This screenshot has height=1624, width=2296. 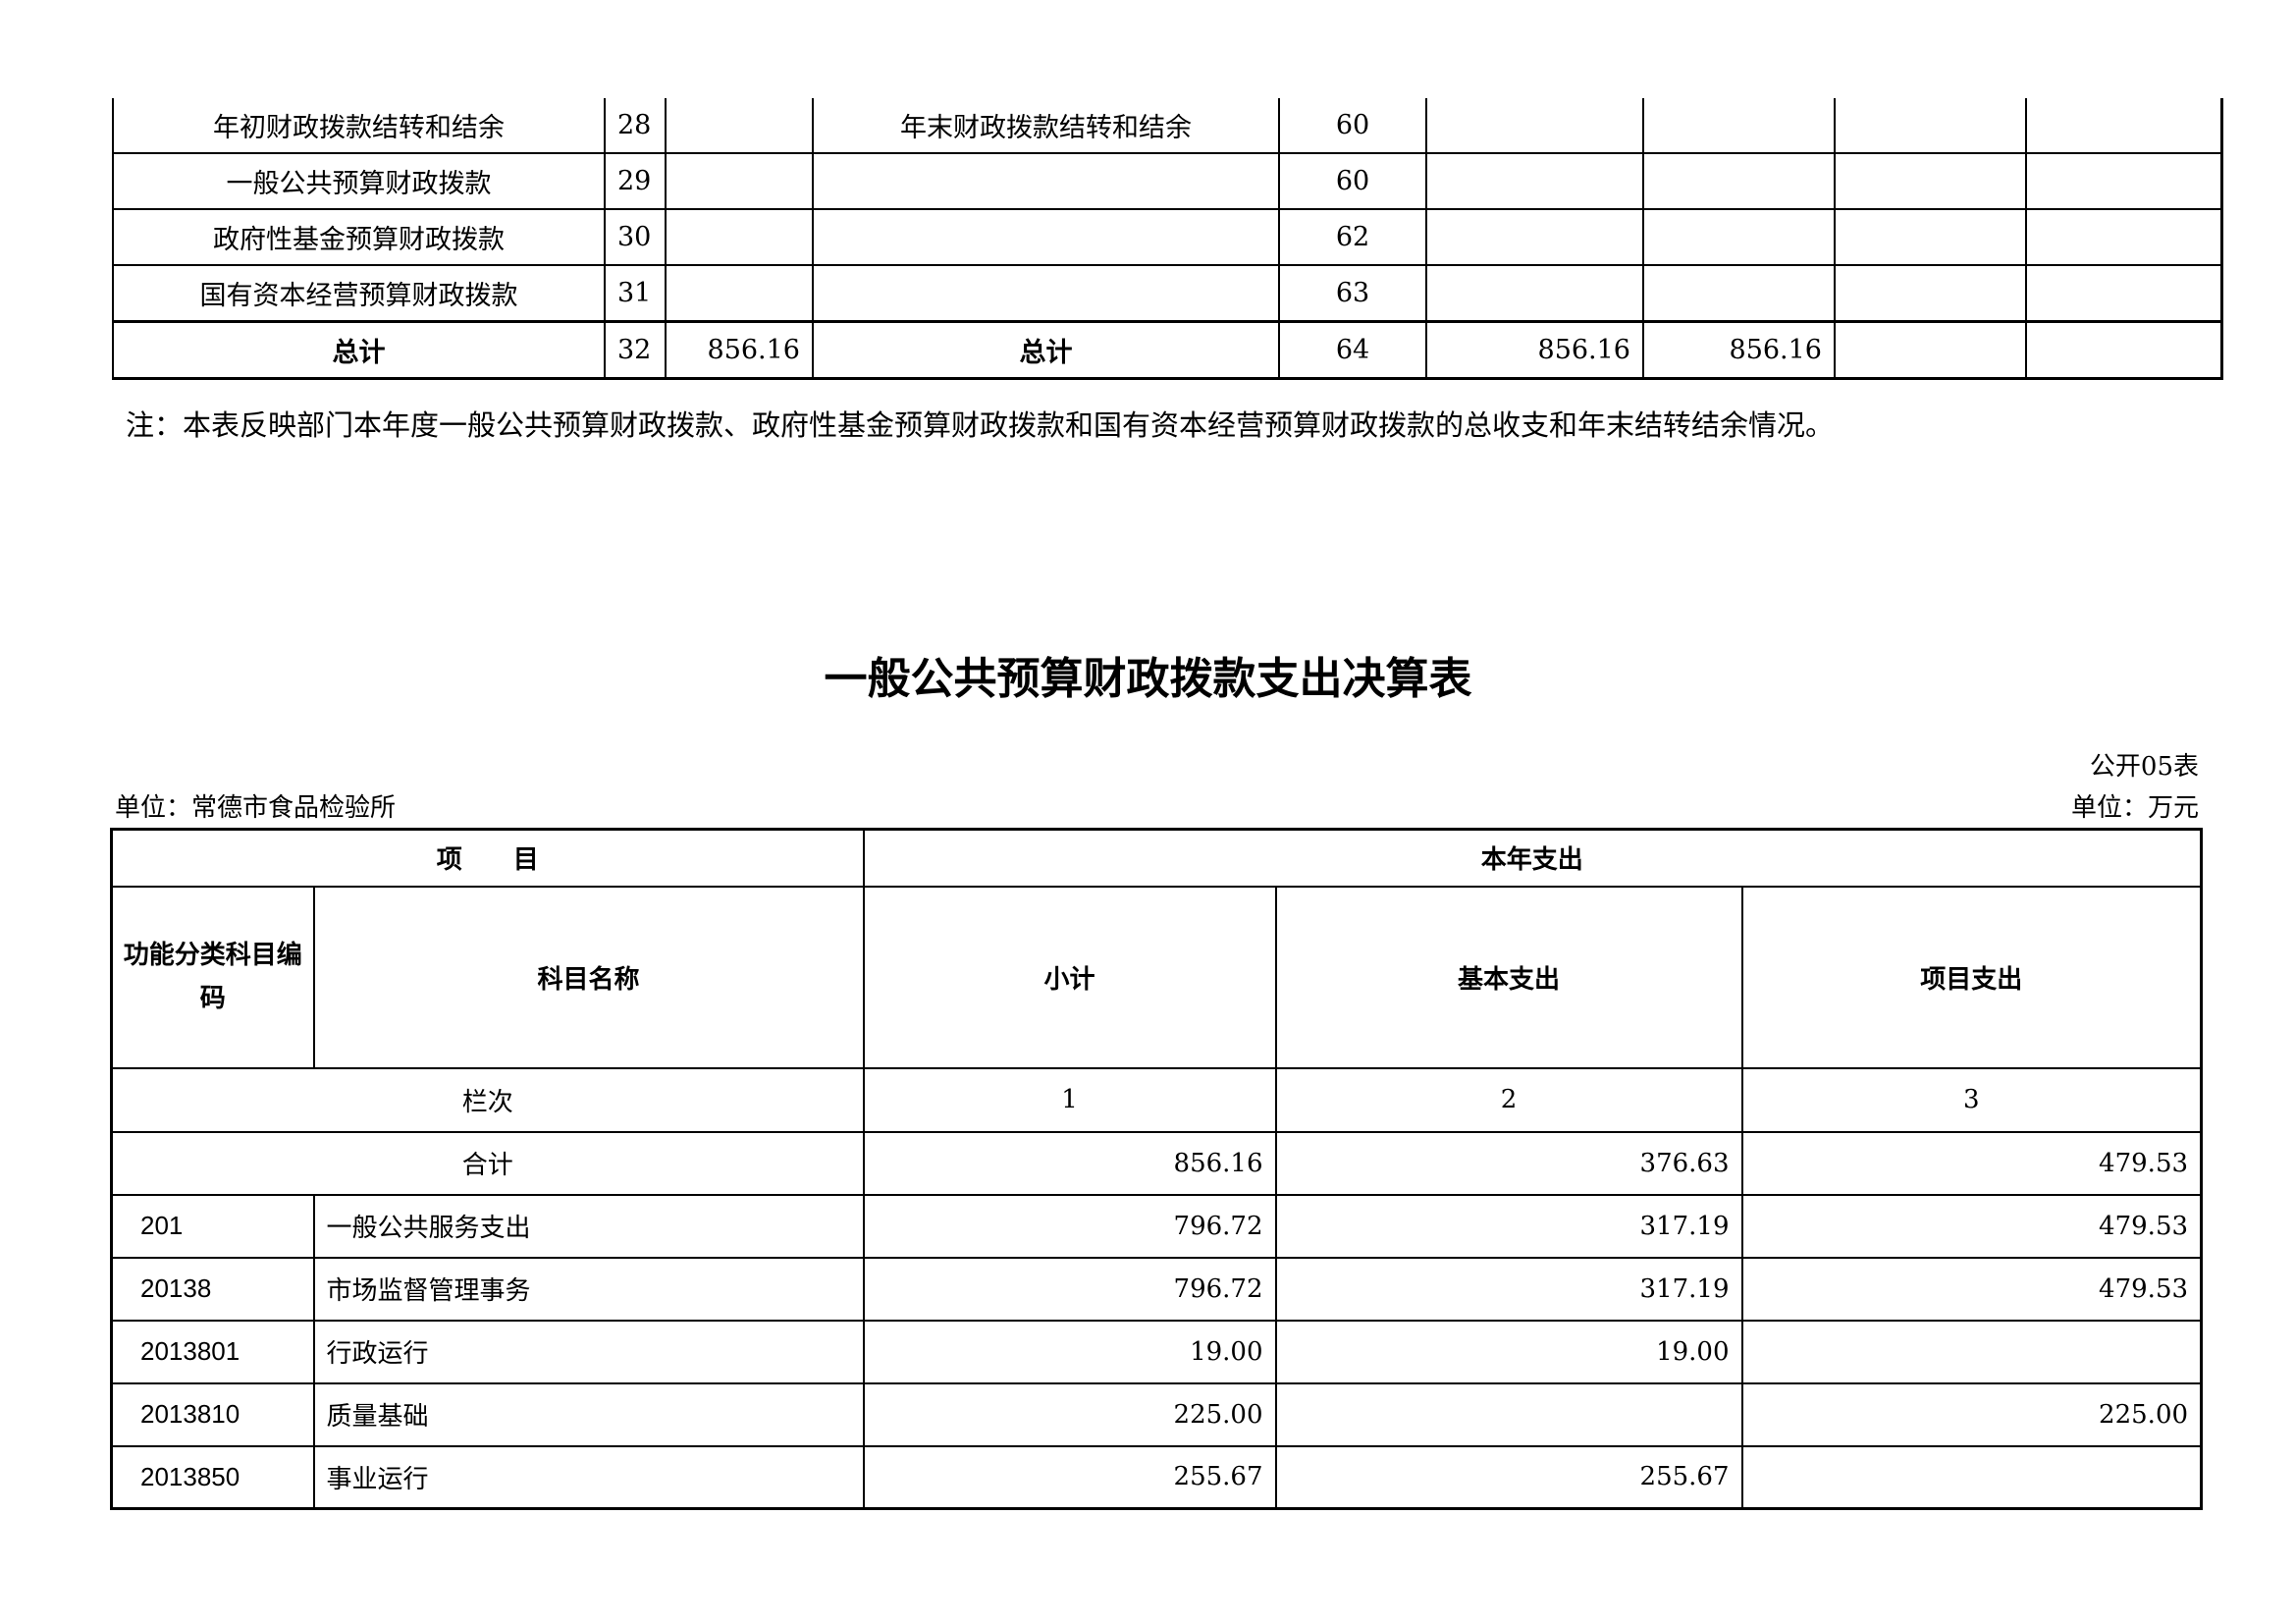 I want to click on cell-name: 行政运行, so click(x=589, y=1351).